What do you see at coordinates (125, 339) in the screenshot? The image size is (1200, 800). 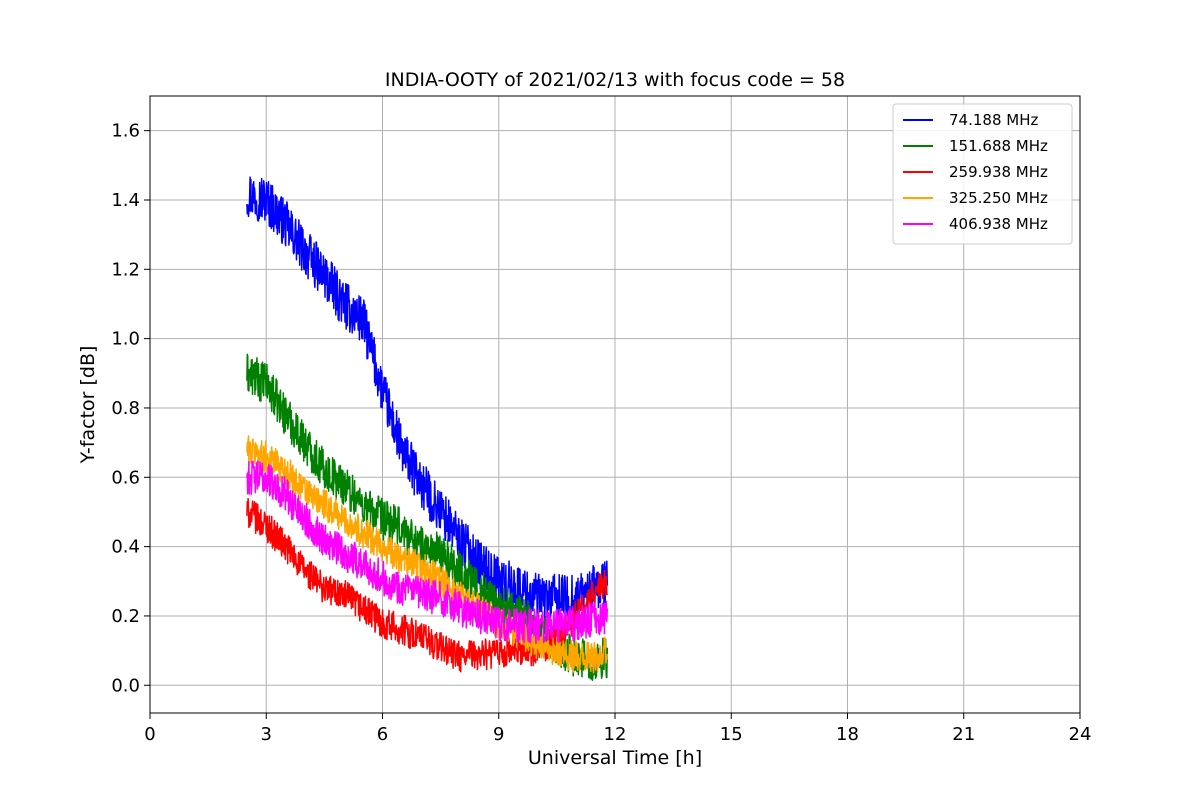 I see `y-tick-label: 1.0` at bounding box center [125, 339].